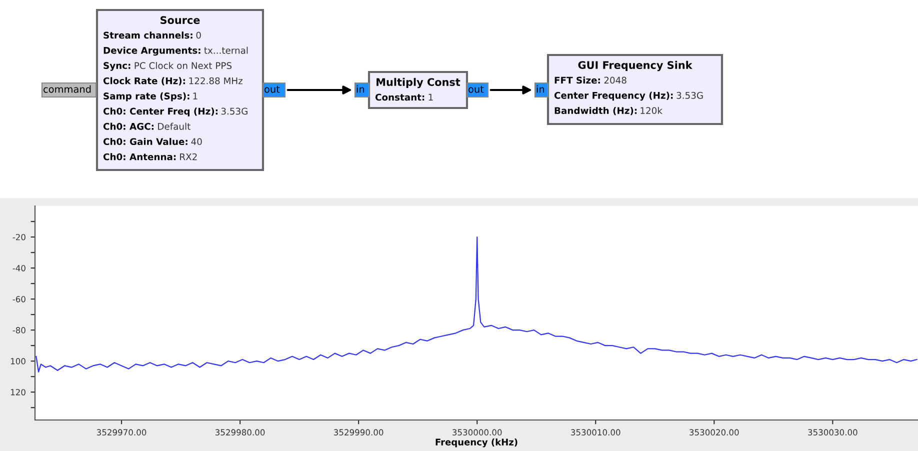 This screenshot has width=918, height=451. I want to click on y-tick-label: 100, so click(18, 361).